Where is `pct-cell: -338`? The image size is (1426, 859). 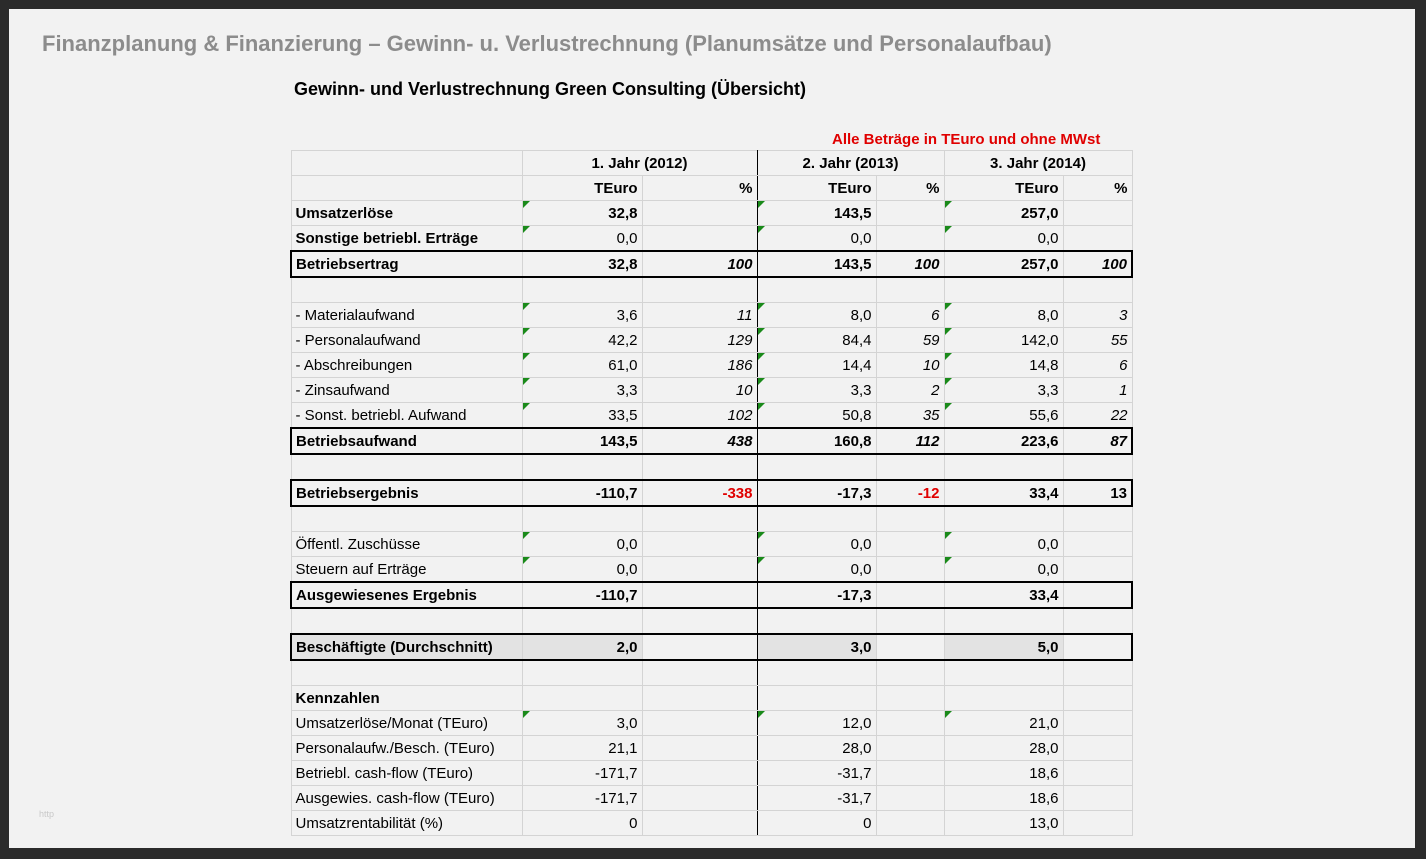
pct-cell: -338 is located at coordinates (699, 493).